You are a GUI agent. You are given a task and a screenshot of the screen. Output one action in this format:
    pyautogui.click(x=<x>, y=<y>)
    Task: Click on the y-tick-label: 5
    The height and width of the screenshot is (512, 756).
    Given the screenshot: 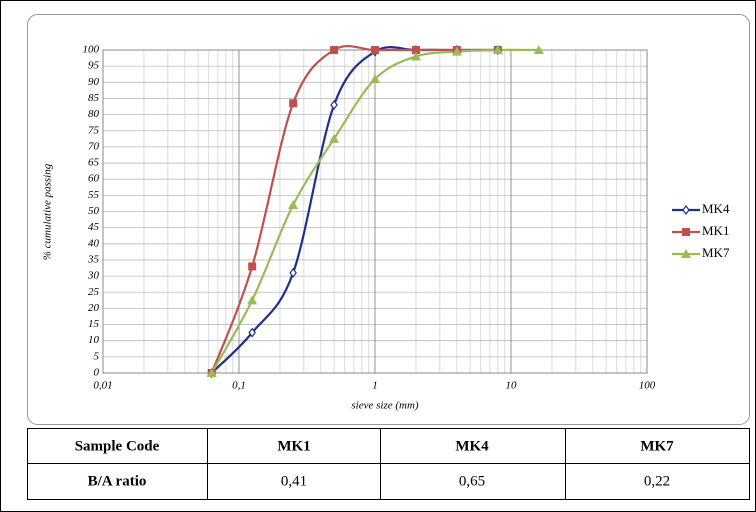 What is the action you would take?
    pyautogui.click(x=97, y=356)
    